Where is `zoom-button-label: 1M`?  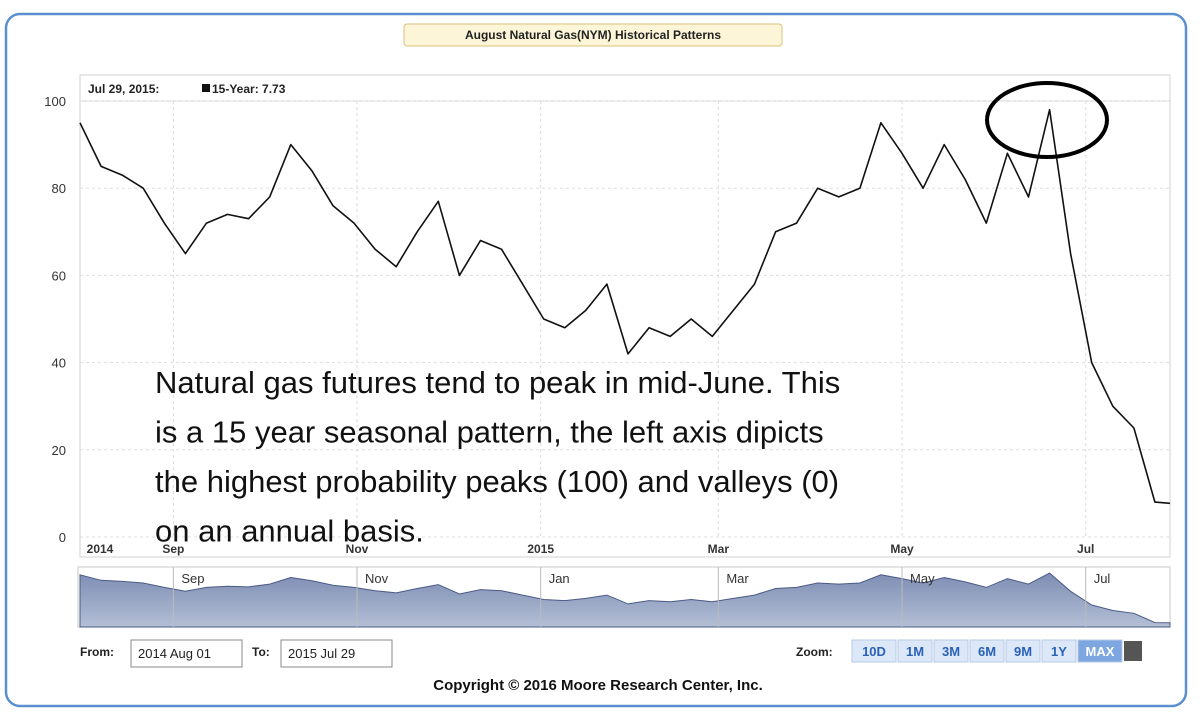 zoom-button-label: 1M is located at coordinates (915, 651).